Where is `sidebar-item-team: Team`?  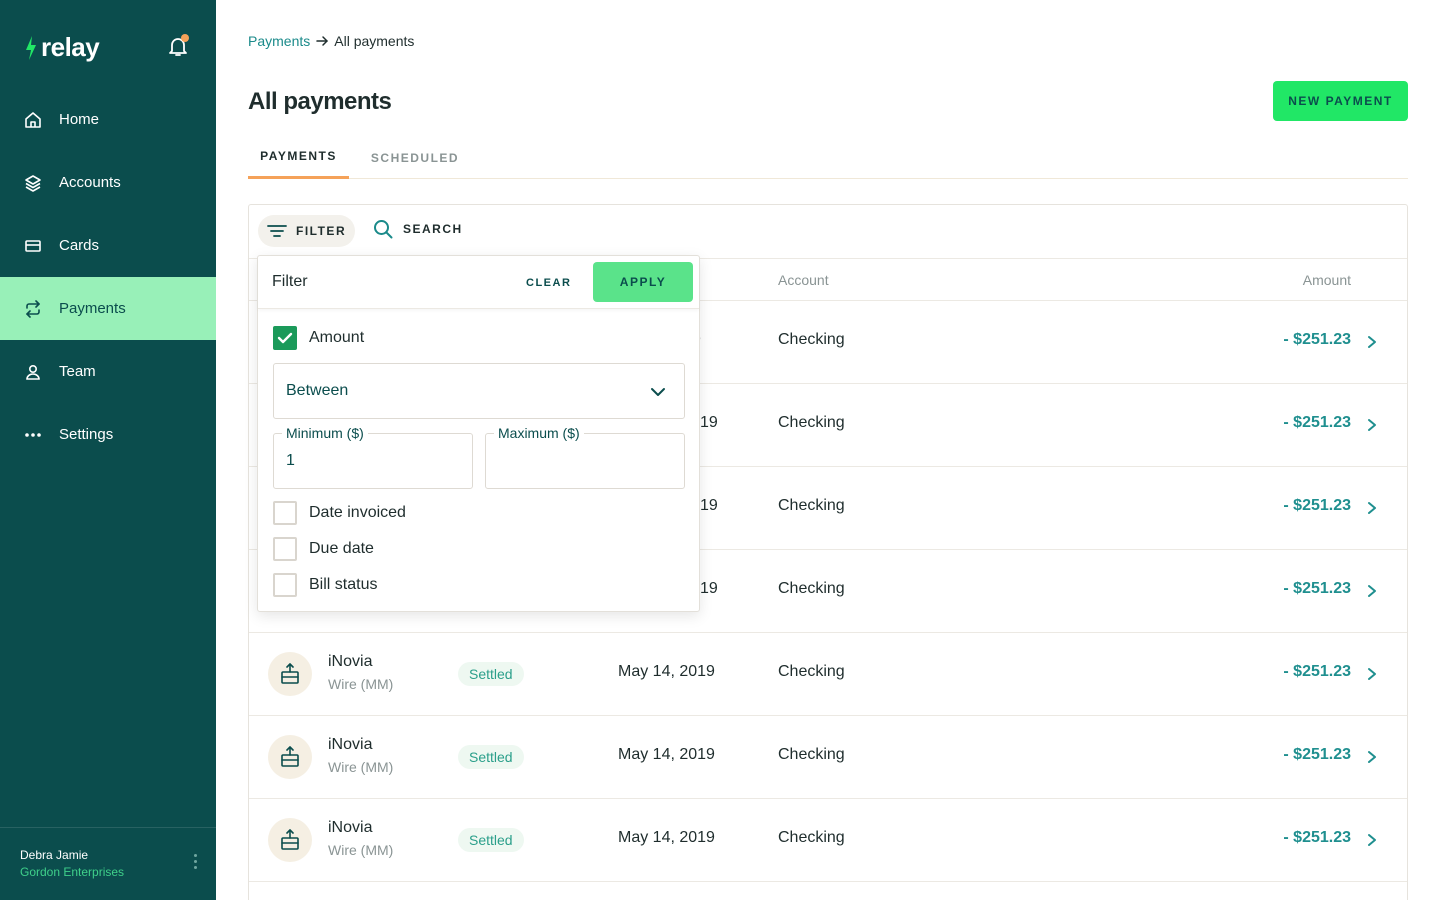
sidebar-item-team: Team is located at coordinates (108, 371).